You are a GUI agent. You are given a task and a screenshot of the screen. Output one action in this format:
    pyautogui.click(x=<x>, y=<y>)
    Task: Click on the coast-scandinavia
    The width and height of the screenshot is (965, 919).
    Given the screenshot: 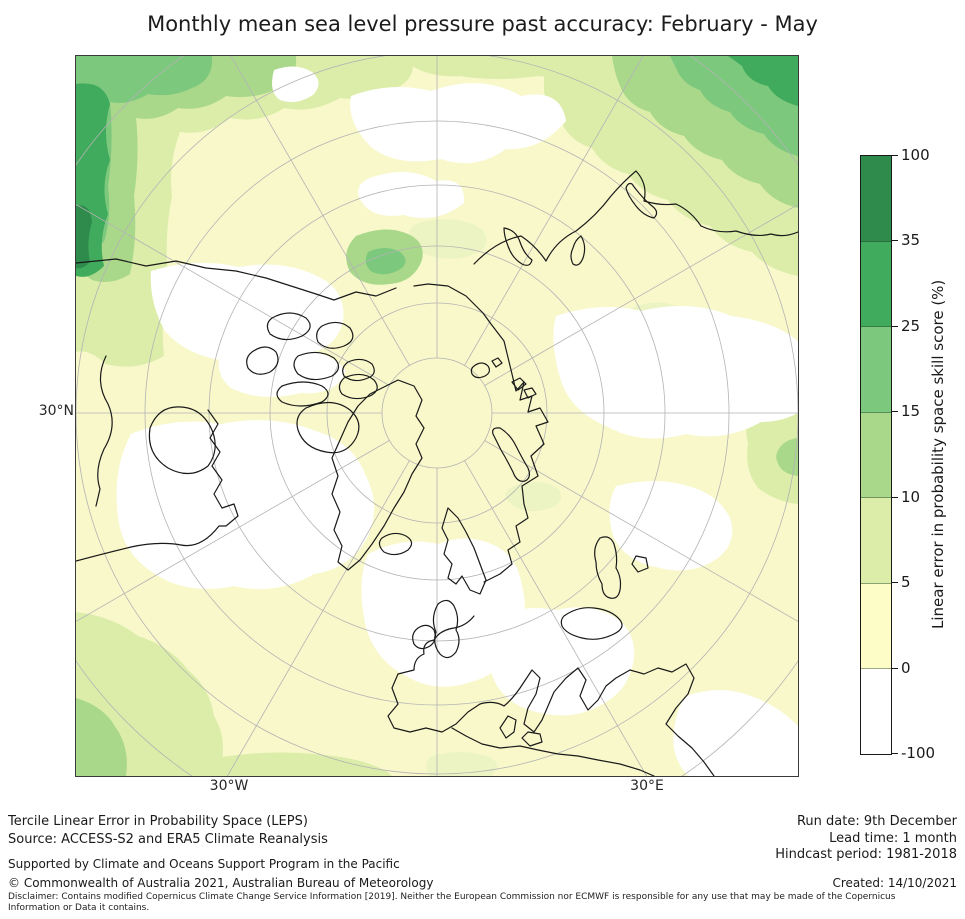 What is the action you would take?
    pyautogui.click(x=464, y=551)
    